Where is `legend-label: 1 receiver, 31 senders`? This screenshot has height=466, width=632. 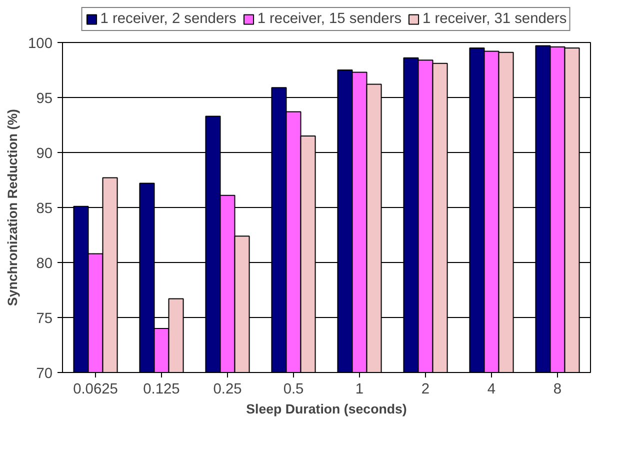 legend-label: 1 receiver, 31 senders is located at coordinates (494, 19).